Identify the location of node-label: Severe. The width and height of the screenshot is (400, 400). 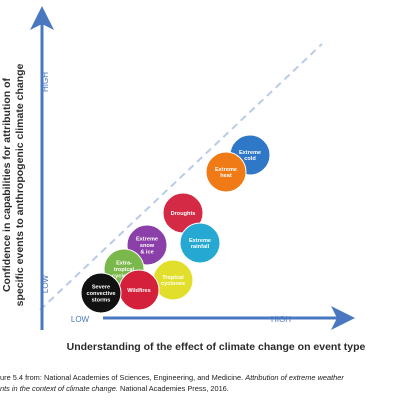
(101, 288).